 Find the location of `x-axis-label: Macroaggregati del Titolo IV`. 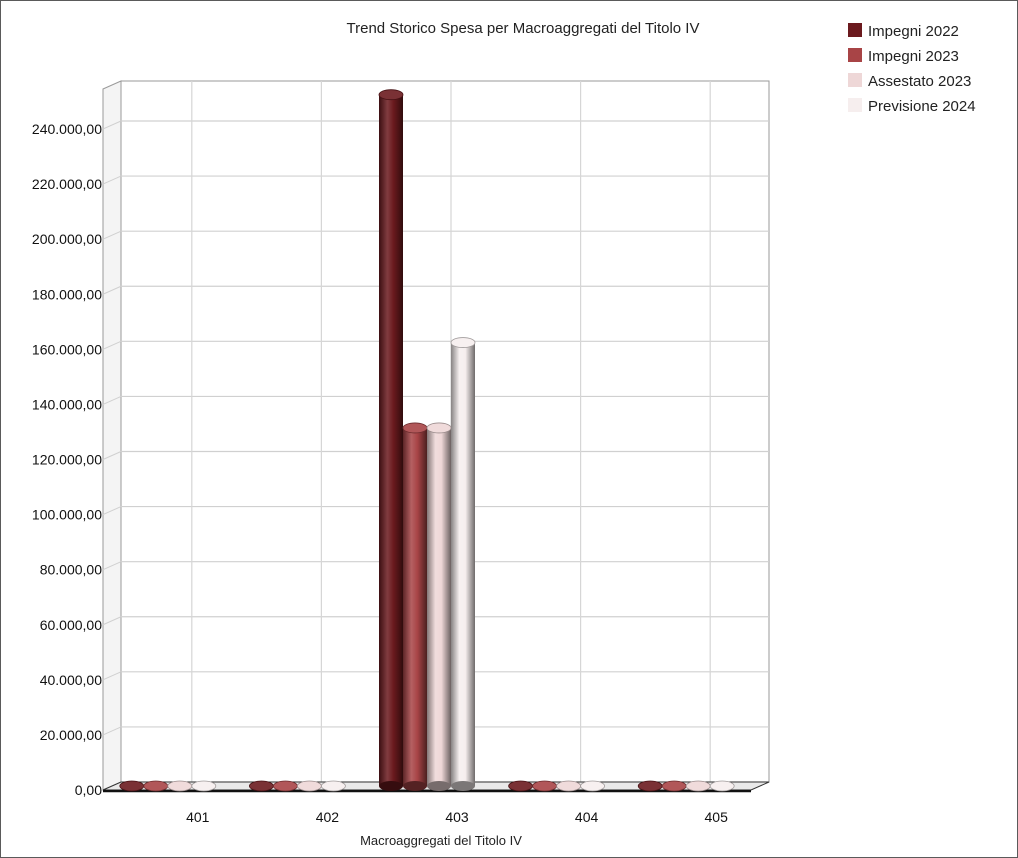

x-axis-label: Macroaggregati del Titolo IV is located at coordinates (441, 840).